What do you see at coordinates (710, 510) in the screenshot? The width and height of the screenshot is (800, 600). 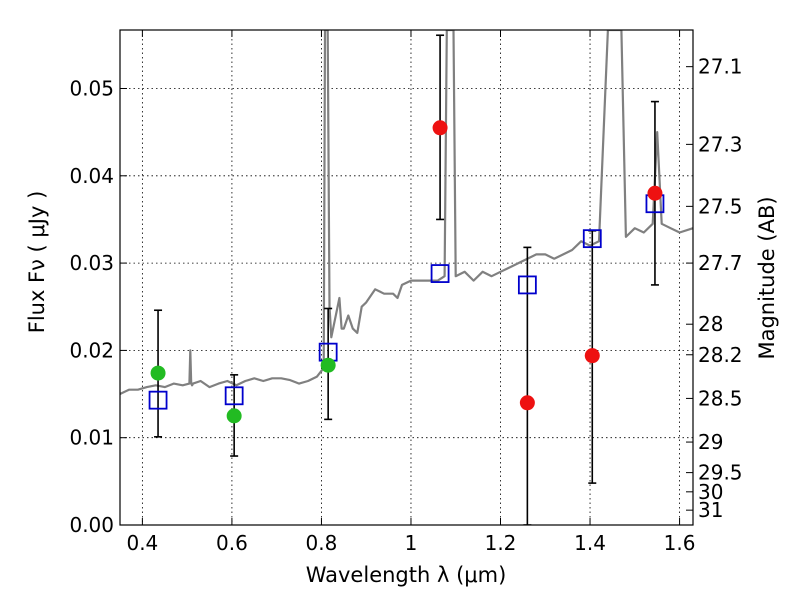 I see `right-tick-label: 31` at bounding box center [710, 510].